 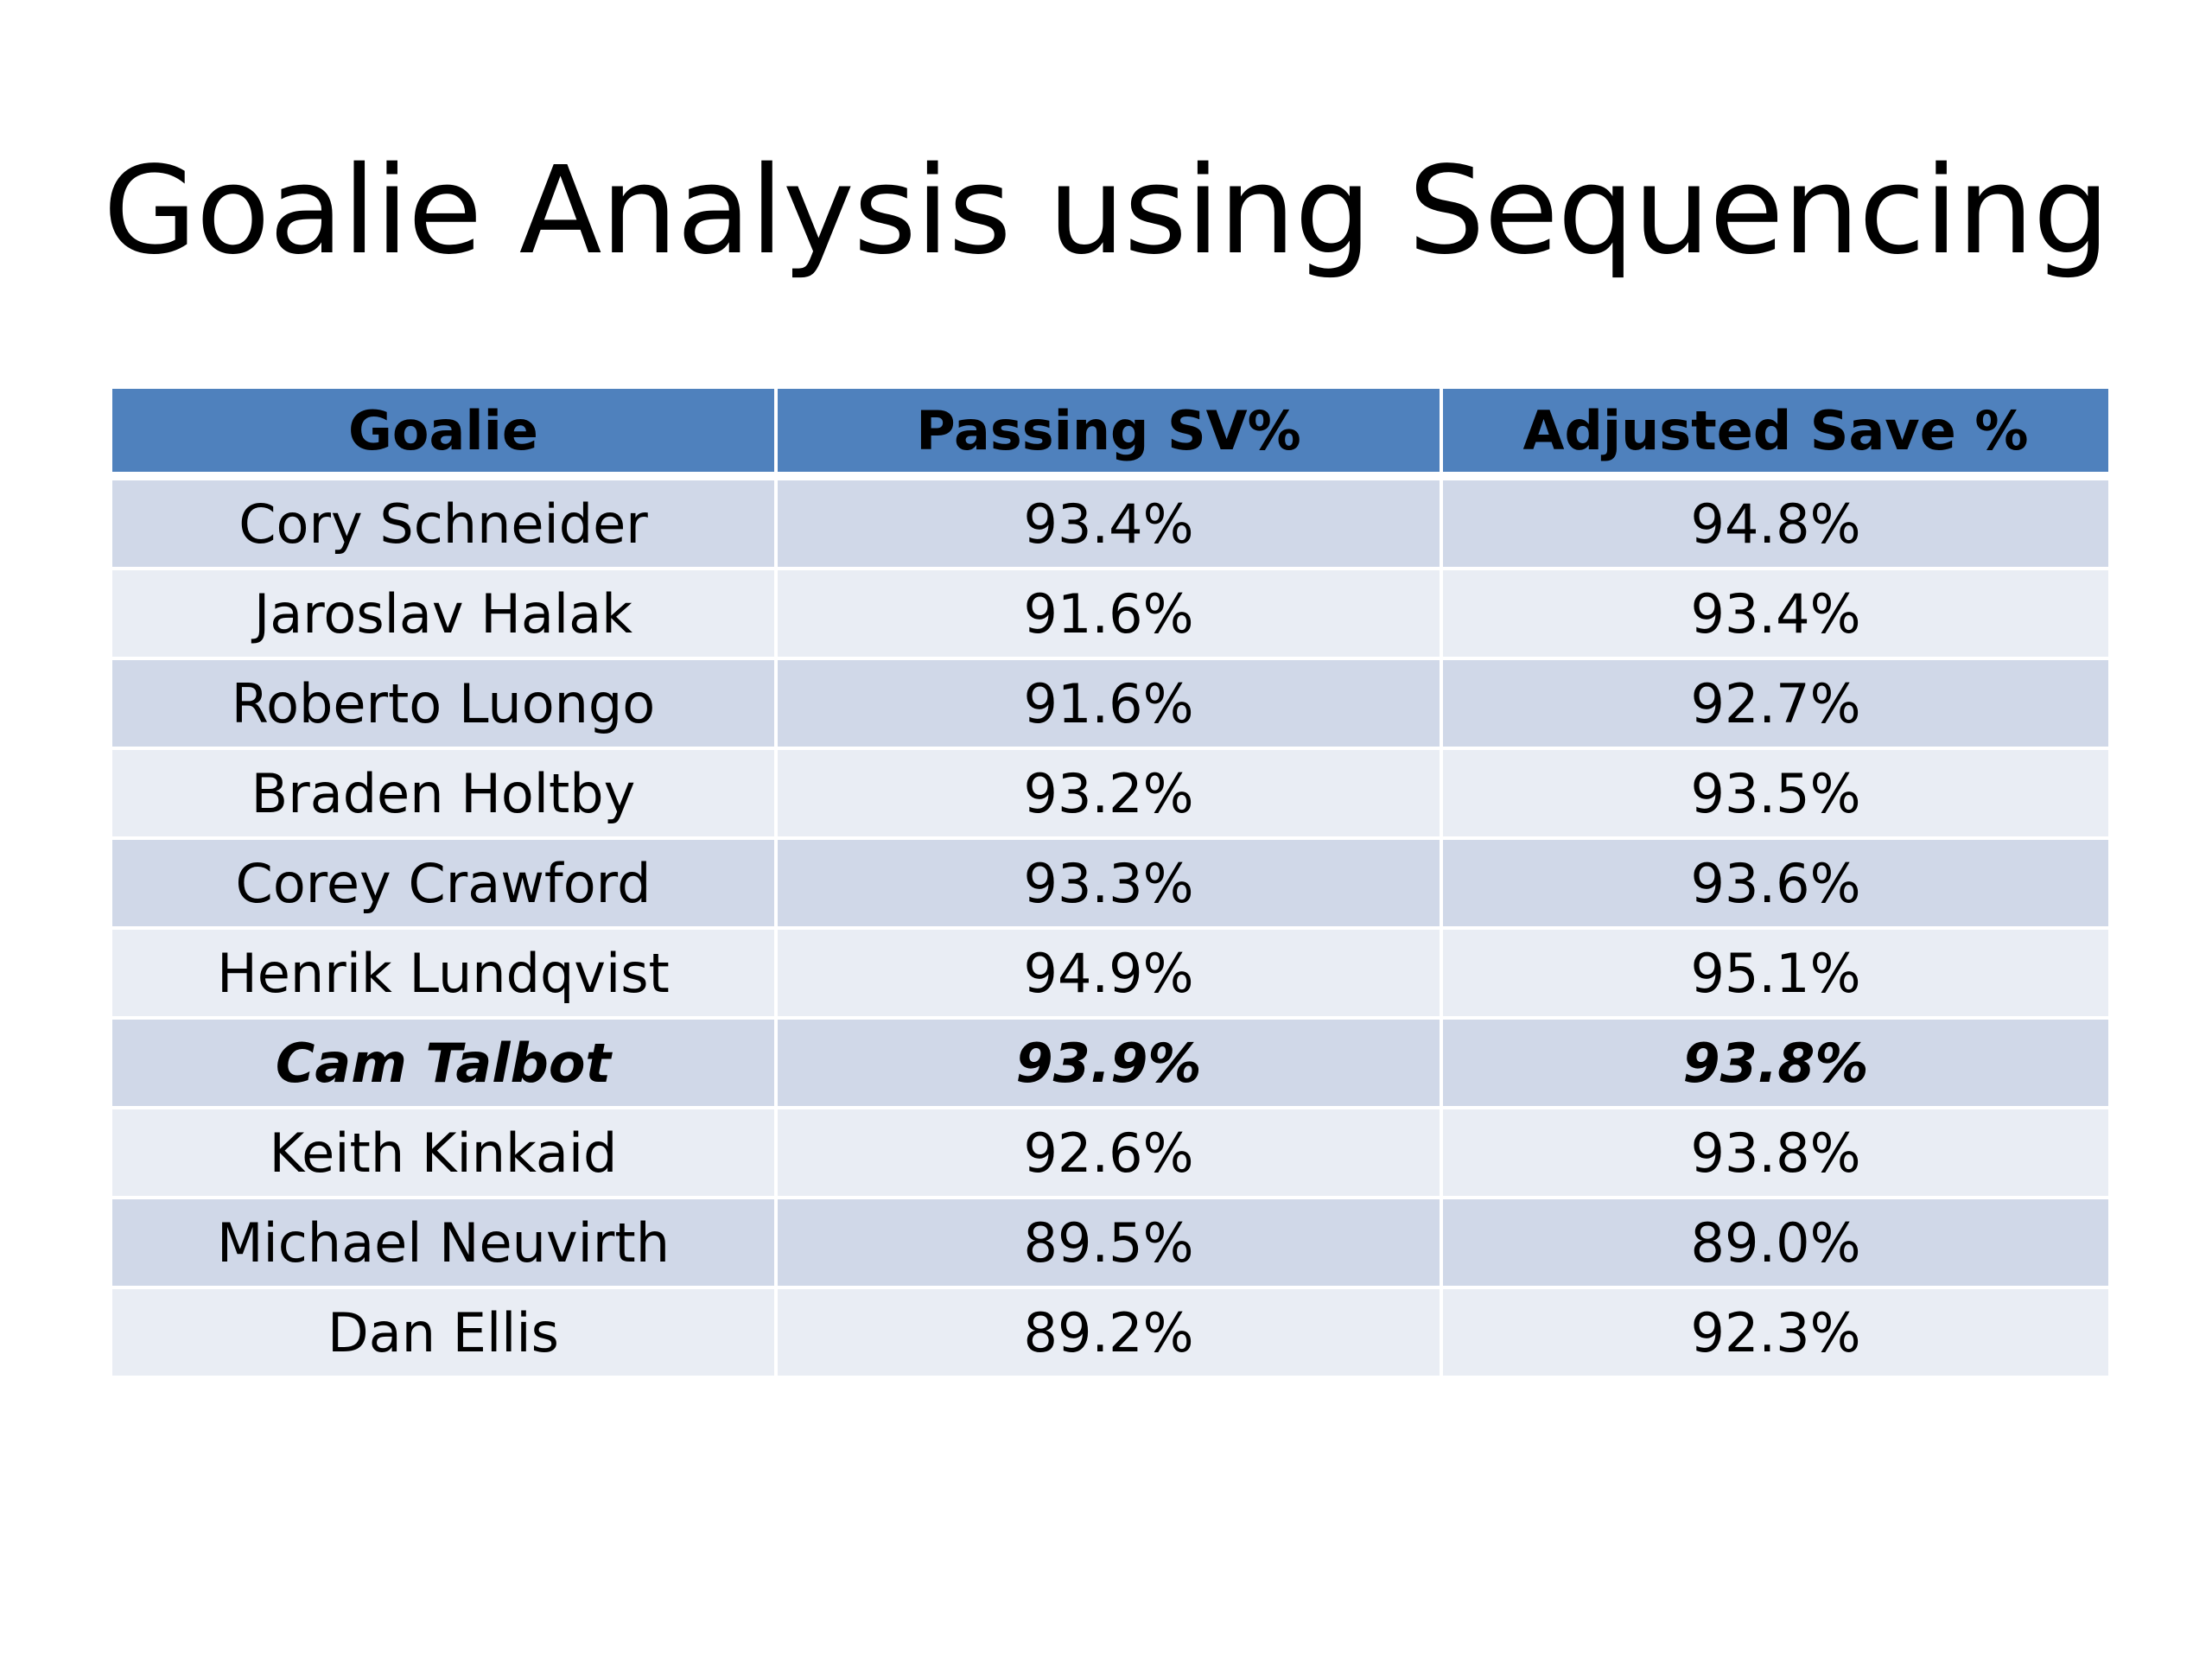 What do you see at coordinates (445, 1154) in the screenshot?
I see `goalie-name-cell: Keith Kinkaid` at bounding box center [445, 1154].